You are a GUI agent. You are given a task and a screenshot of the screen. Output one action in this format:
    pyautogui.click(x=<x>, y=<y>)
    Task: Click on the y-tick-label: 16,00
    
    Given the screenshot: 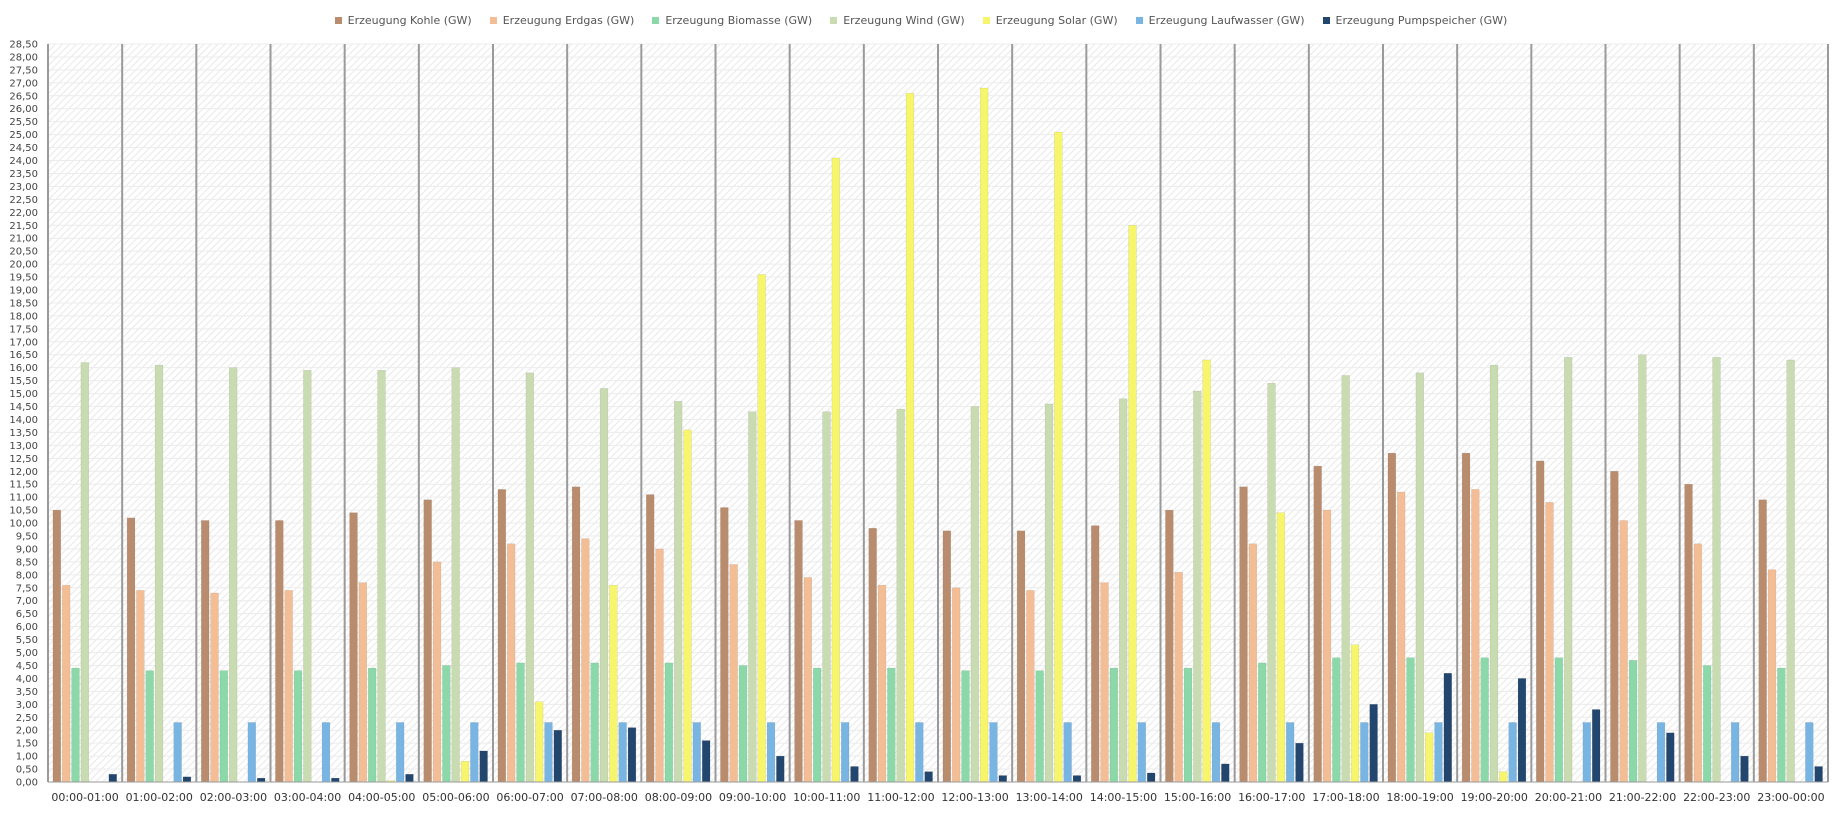 What is the action you would take?
    pyautogui.click(x=23, y=368)
    